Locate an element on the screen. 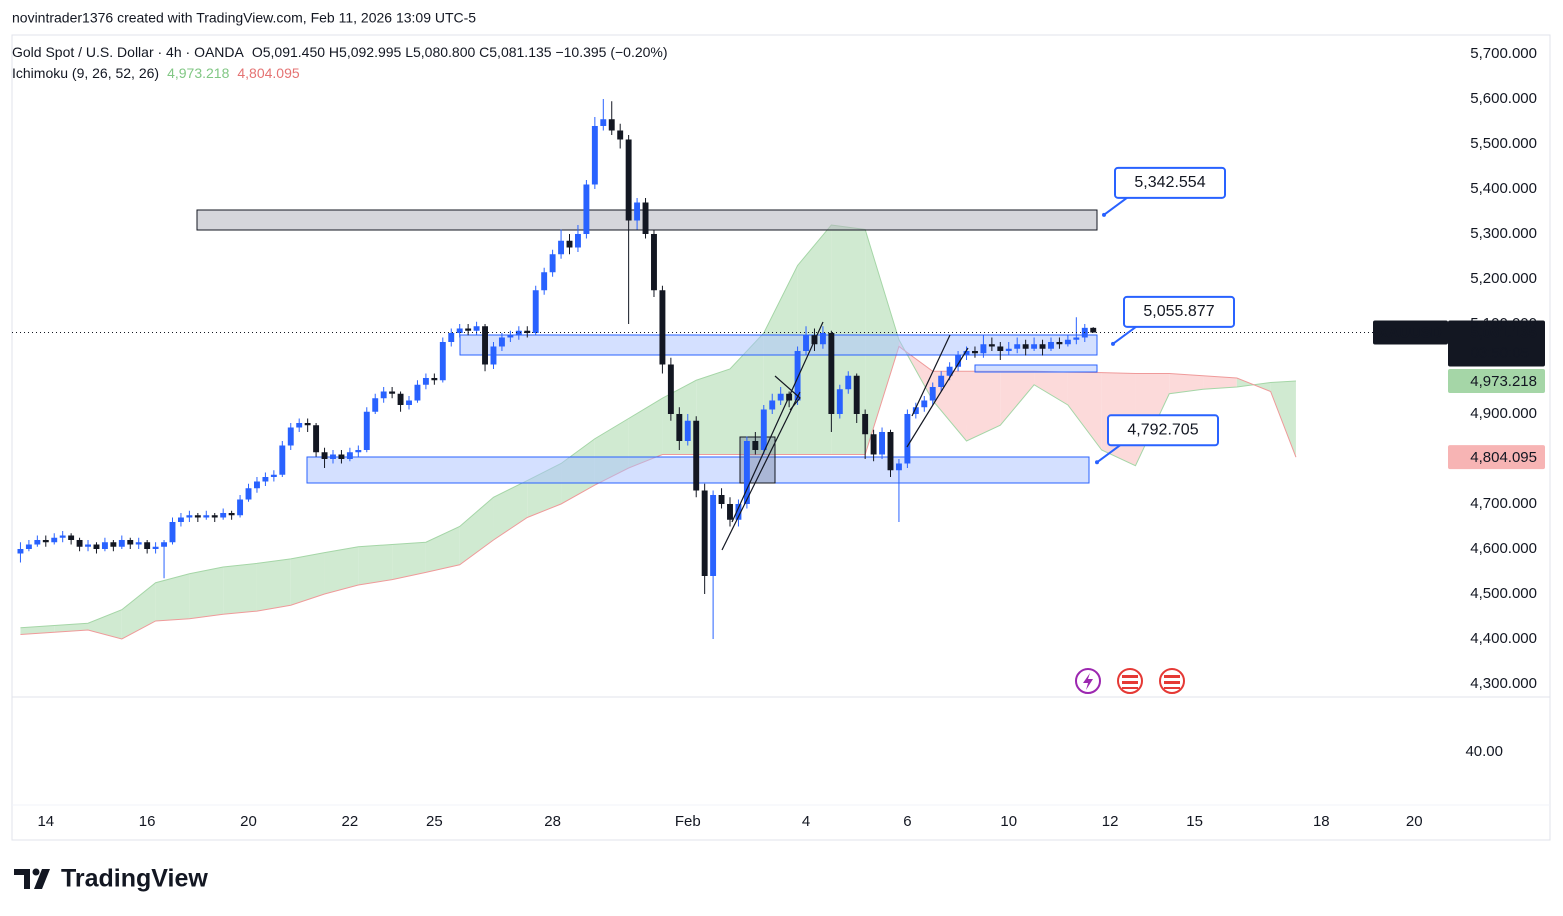 The image size is (1563, 916). x-tick-label: 12 is located at coordinates (1110, 821).